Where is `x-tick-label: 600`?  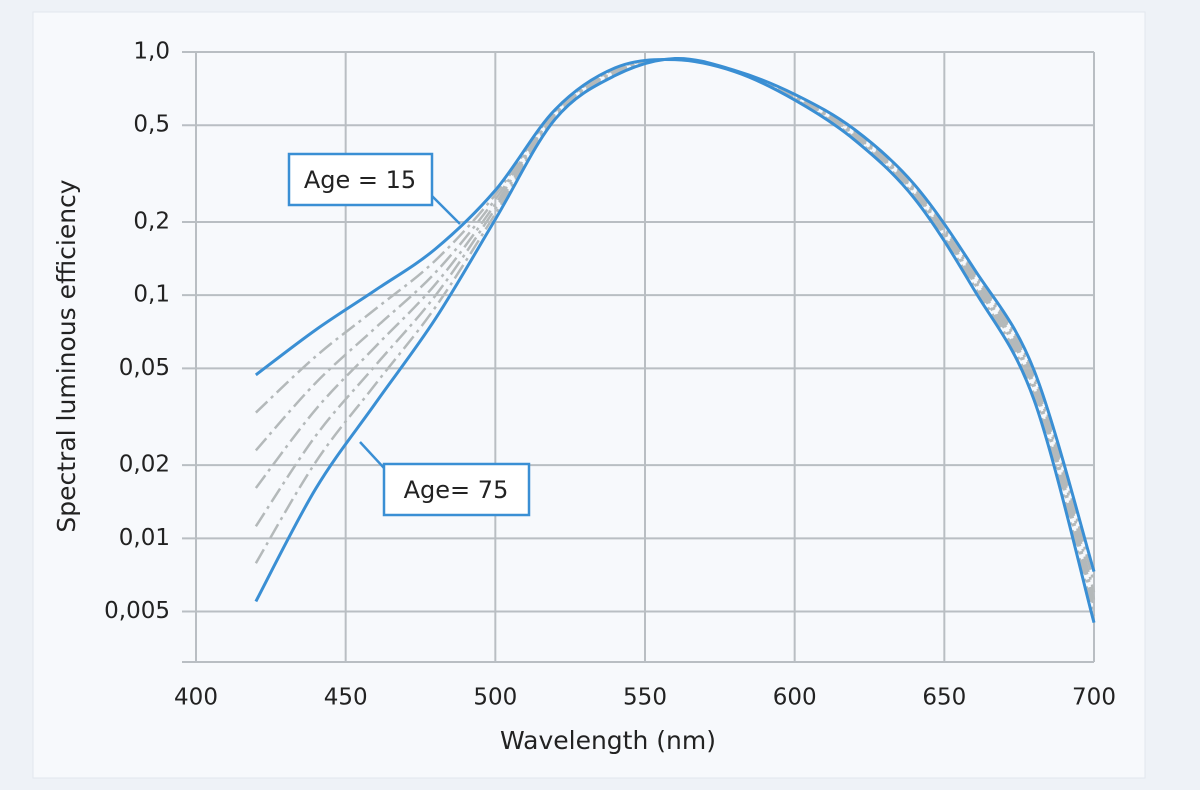
x-tick-label: 600 is located at coordinates (795, 698).